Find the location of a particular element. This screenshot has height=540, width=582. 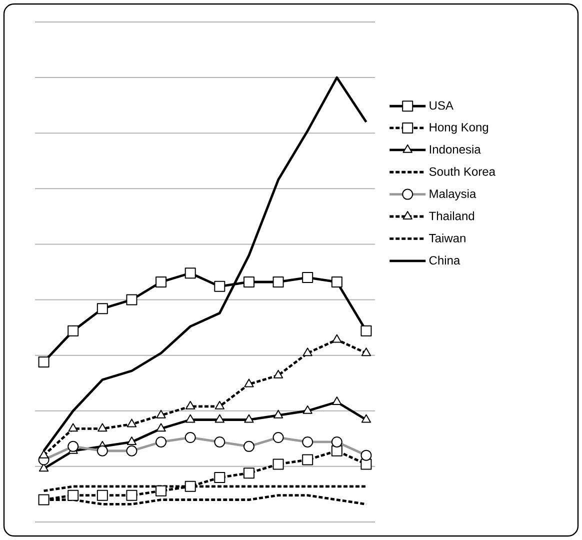

legend-label: South Korea is located at coordinates (462, 171).